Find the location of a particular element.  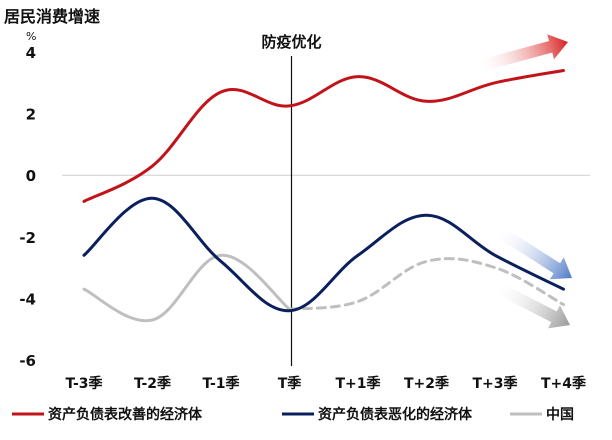

legend-label: 资产负债表改善的经济体 is located at coordinates (125, 414).